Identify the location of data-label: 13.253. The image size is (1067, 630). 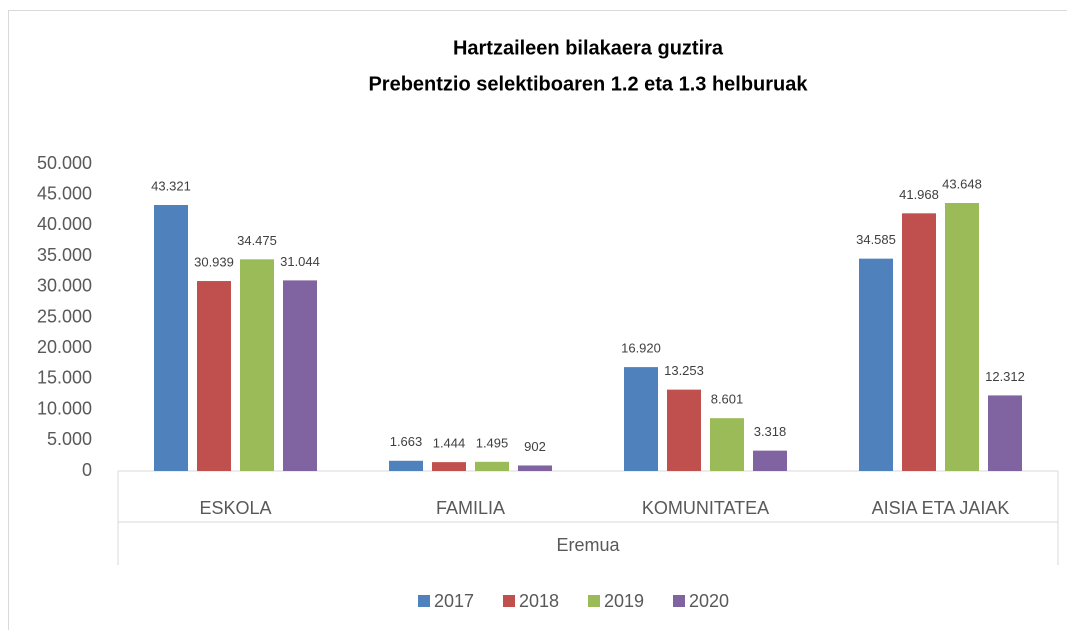
(684, 370).